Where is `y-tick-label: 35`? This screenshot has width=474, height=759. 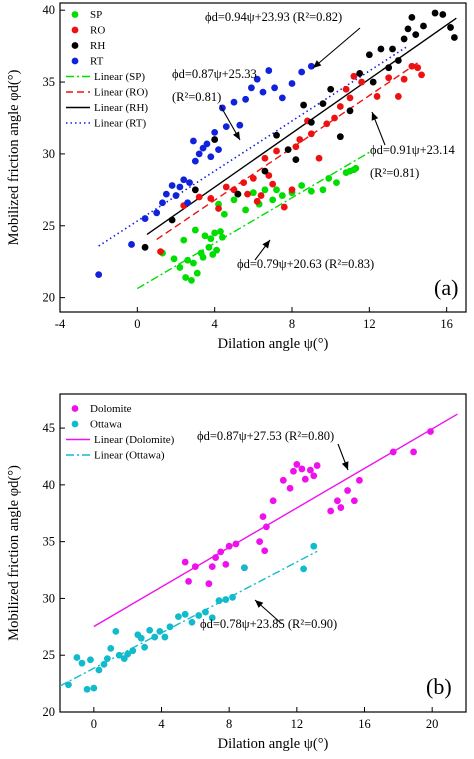 y-tick-label: 35 is located at coordinates (49, 542).